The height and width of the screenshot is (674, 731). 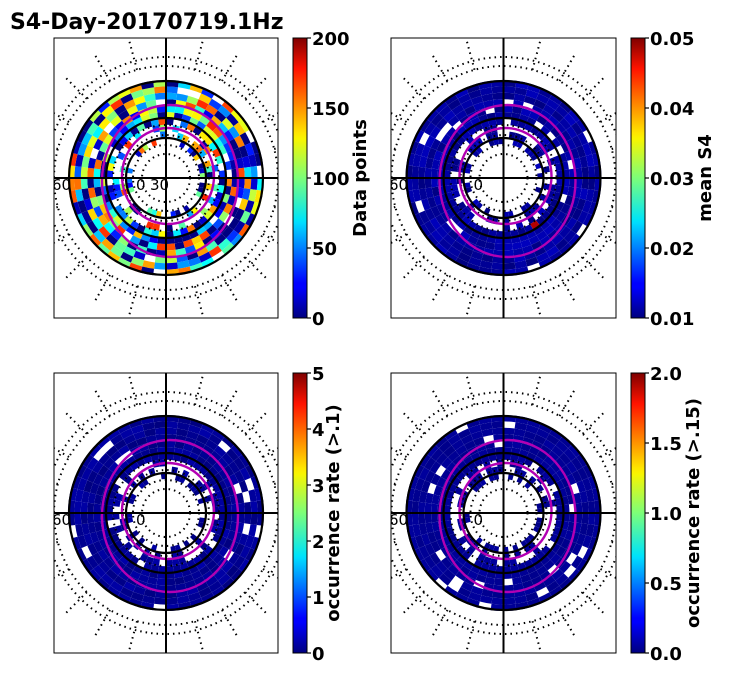 What do you see at coordinates (505, 176) in the screenshot?
I see `contour-inner` at bounding box center [505, 176].